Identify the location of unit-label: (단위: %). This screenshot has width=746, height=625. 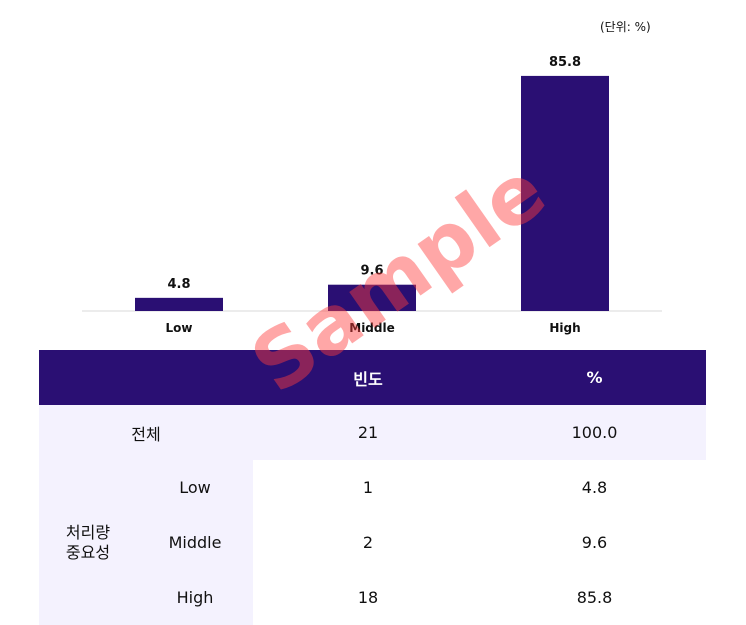
(625, 27).